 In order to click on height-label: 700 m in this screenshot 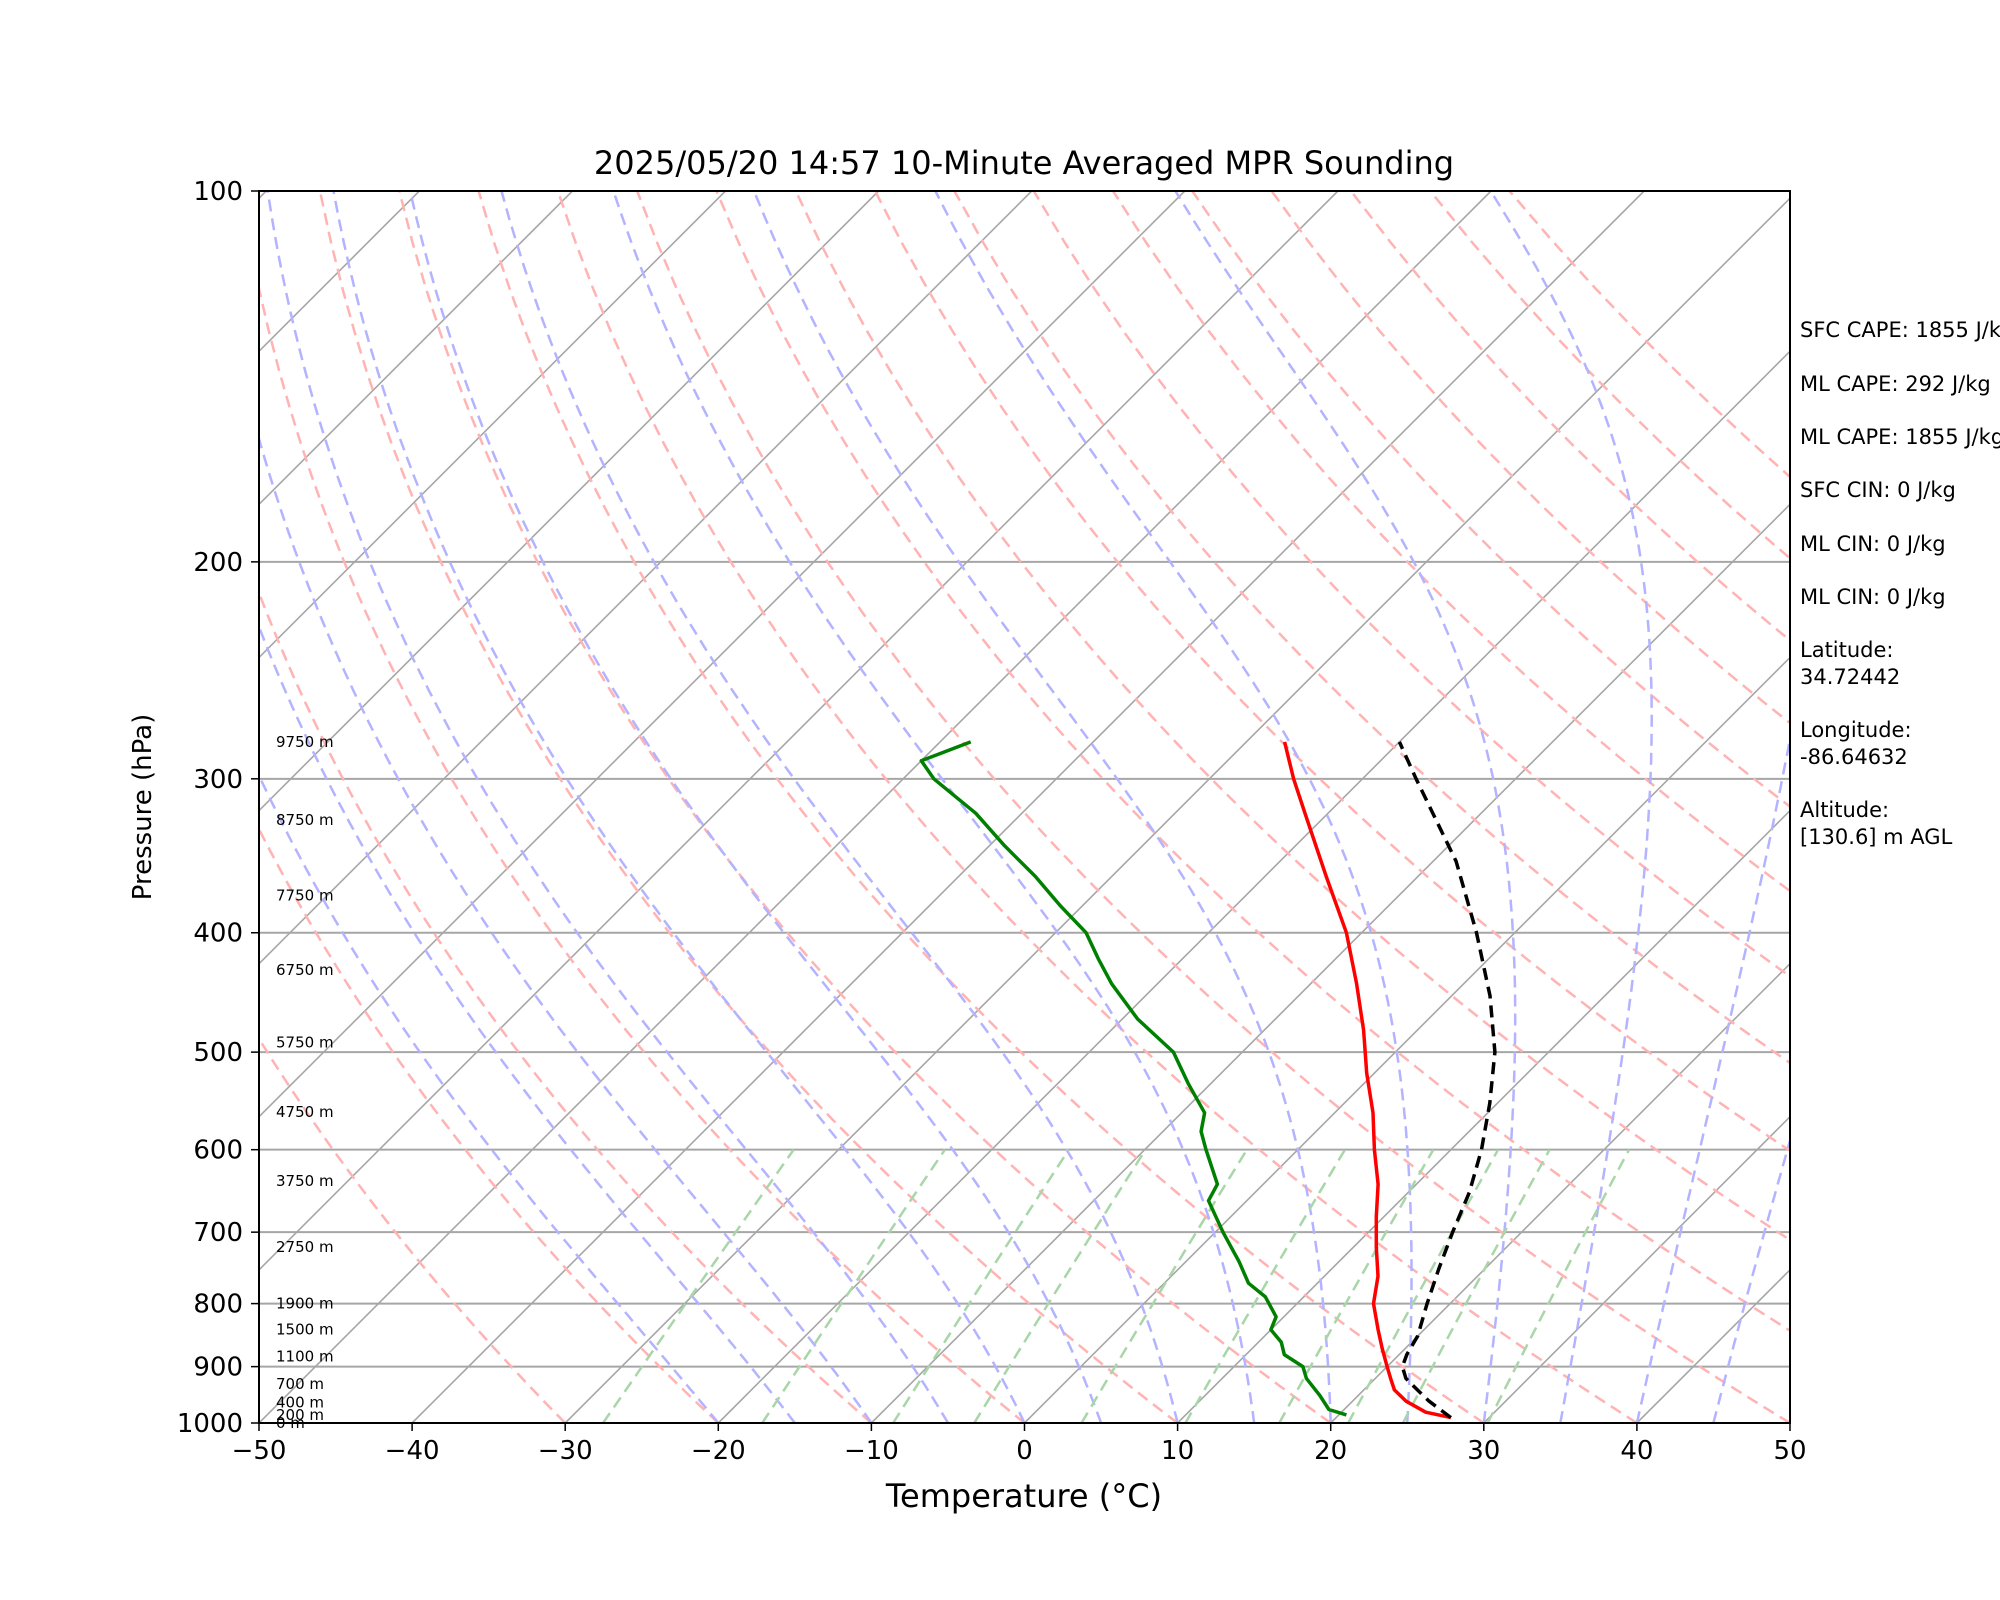, I will do `click(300, 1384)`.